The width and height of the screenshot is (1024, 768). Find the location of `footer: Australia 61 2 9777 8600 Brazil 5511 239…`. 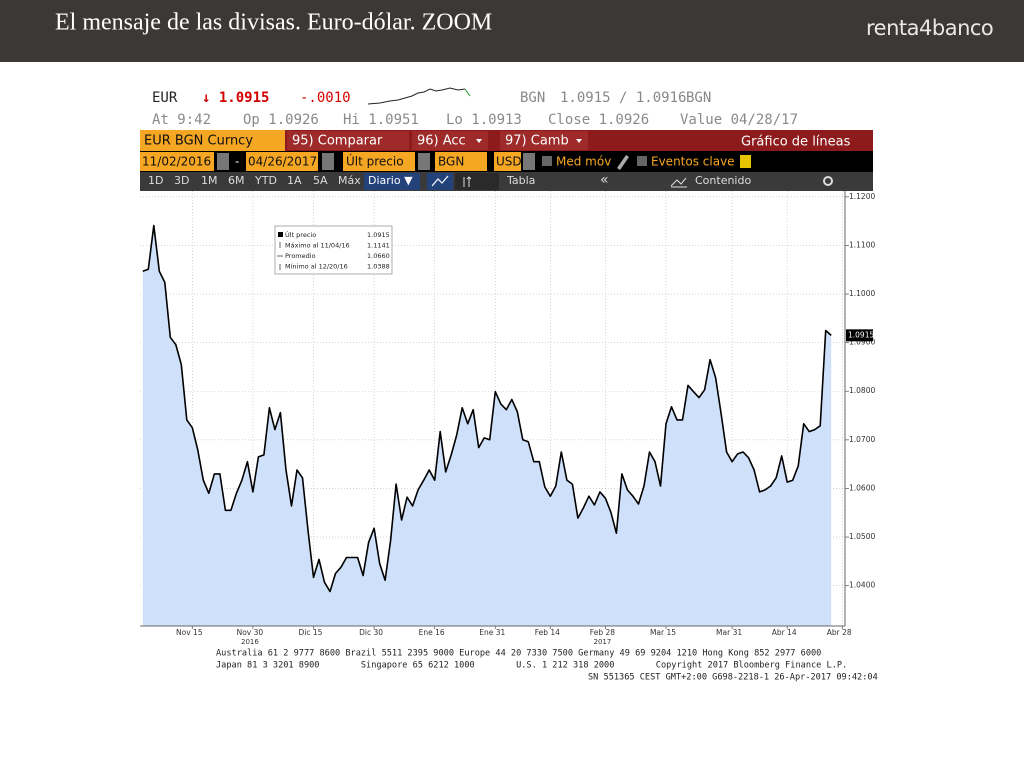

footer: Australia 61 2 9777 8600 Brazil 5511 239… is located at coordinates (547, 666).